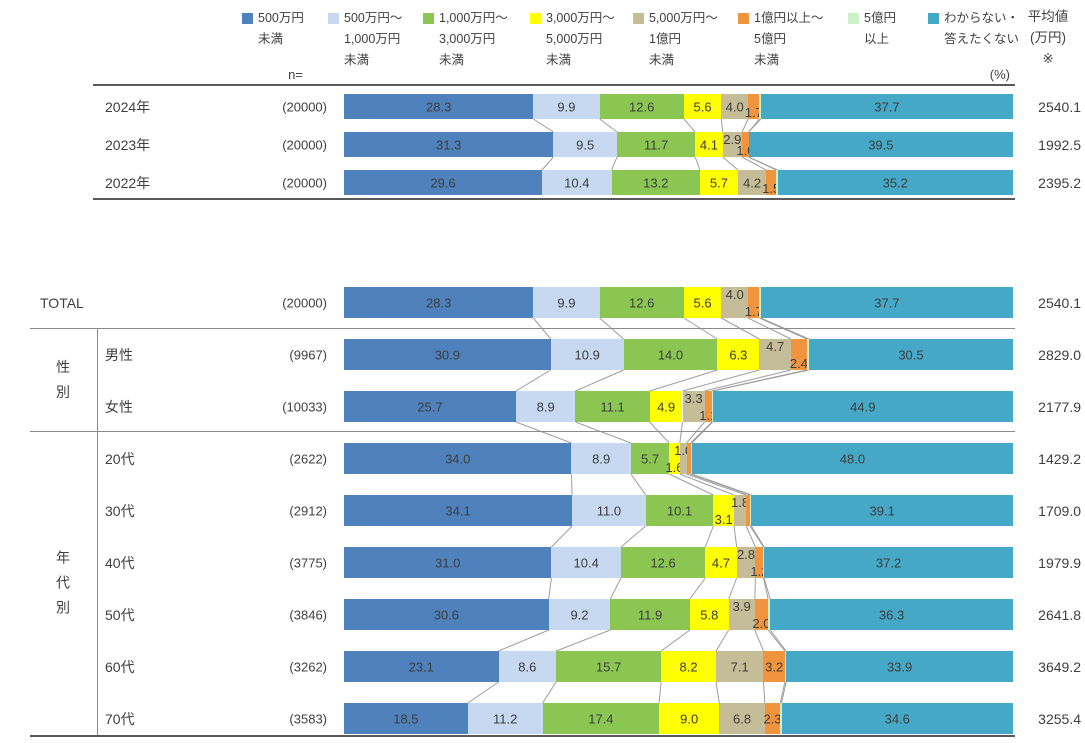  Describe the element at coordinates (761, 623) in the screenshot. I see `segment-value-label: 2.0` at that location.